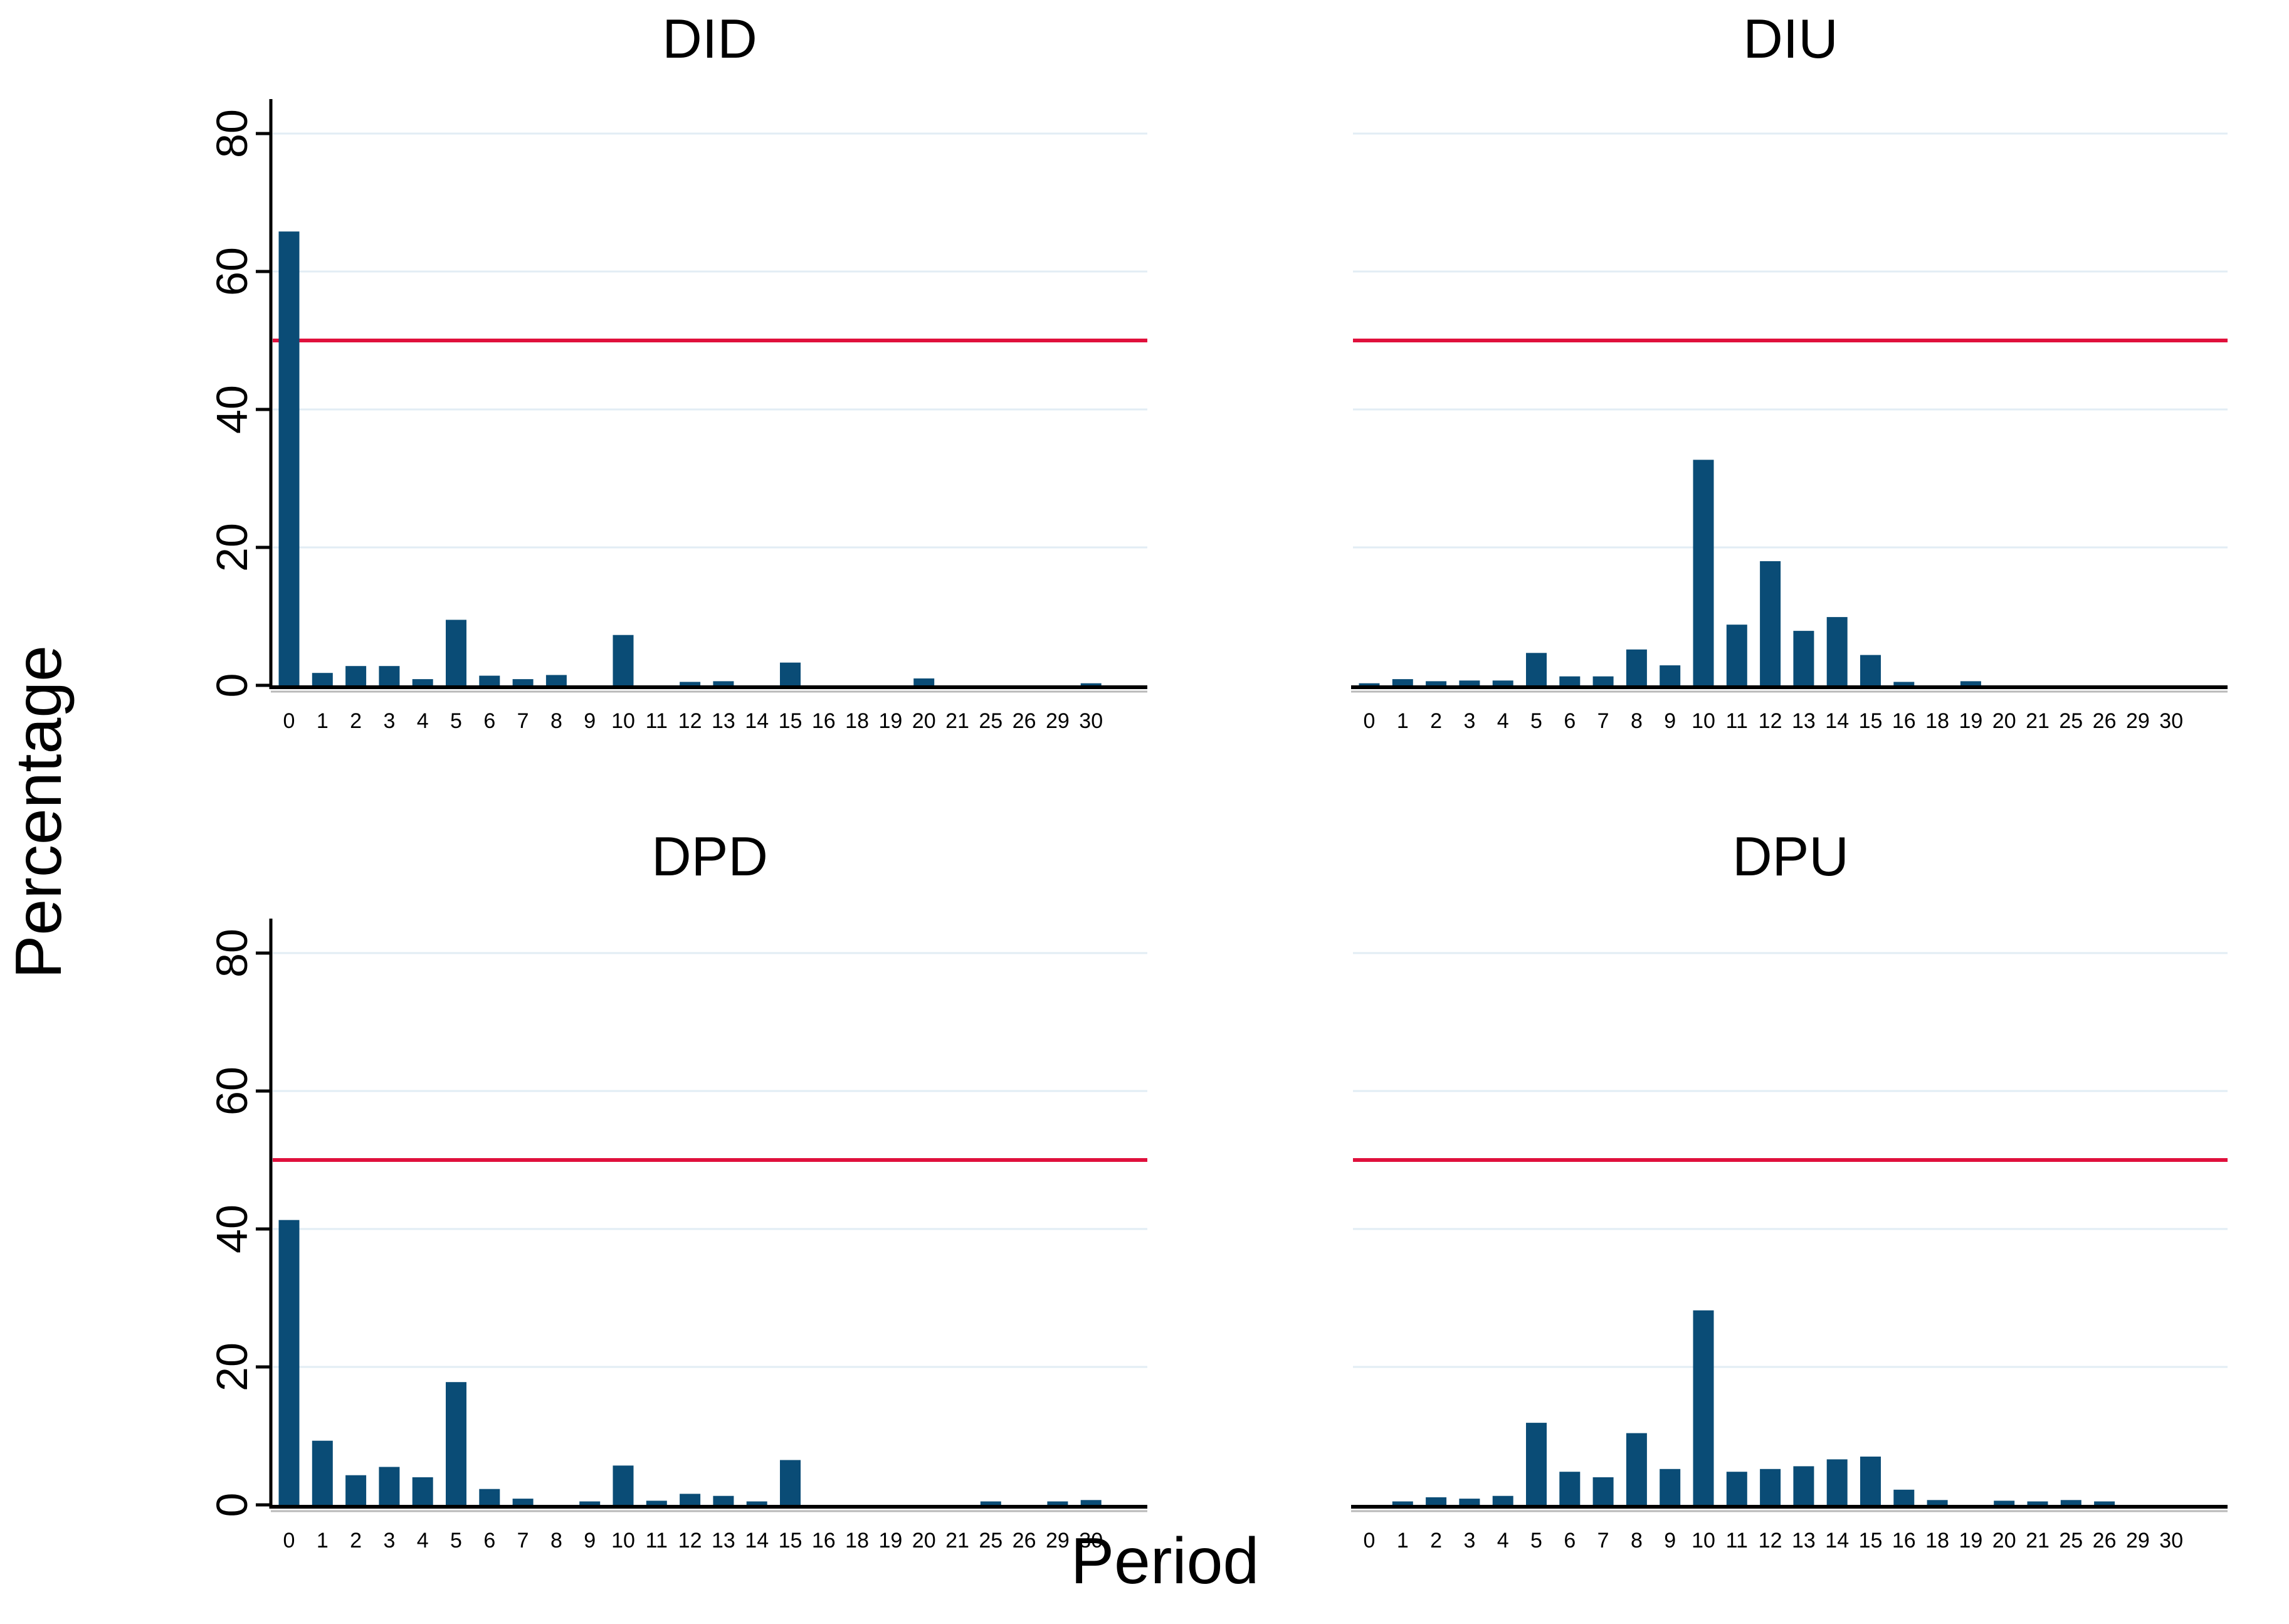 The height and width of the screenshot is (1624, 2289). Describe the element at coordinates (523, 721) in the screenshot. I see `x-tick-label: 7` at that location.